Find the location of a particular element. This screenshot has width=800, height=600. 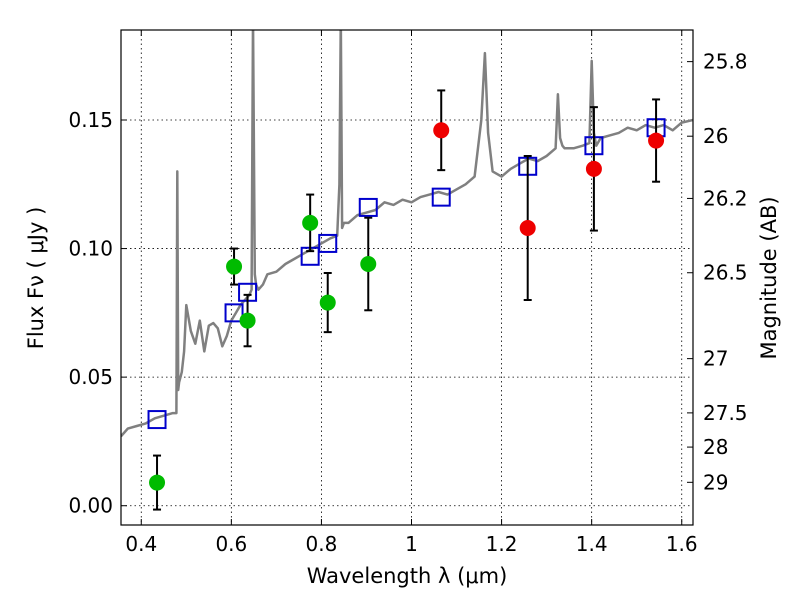

x-axis-label: Wavelength λ (μm) is located at coordinates (407, 576).